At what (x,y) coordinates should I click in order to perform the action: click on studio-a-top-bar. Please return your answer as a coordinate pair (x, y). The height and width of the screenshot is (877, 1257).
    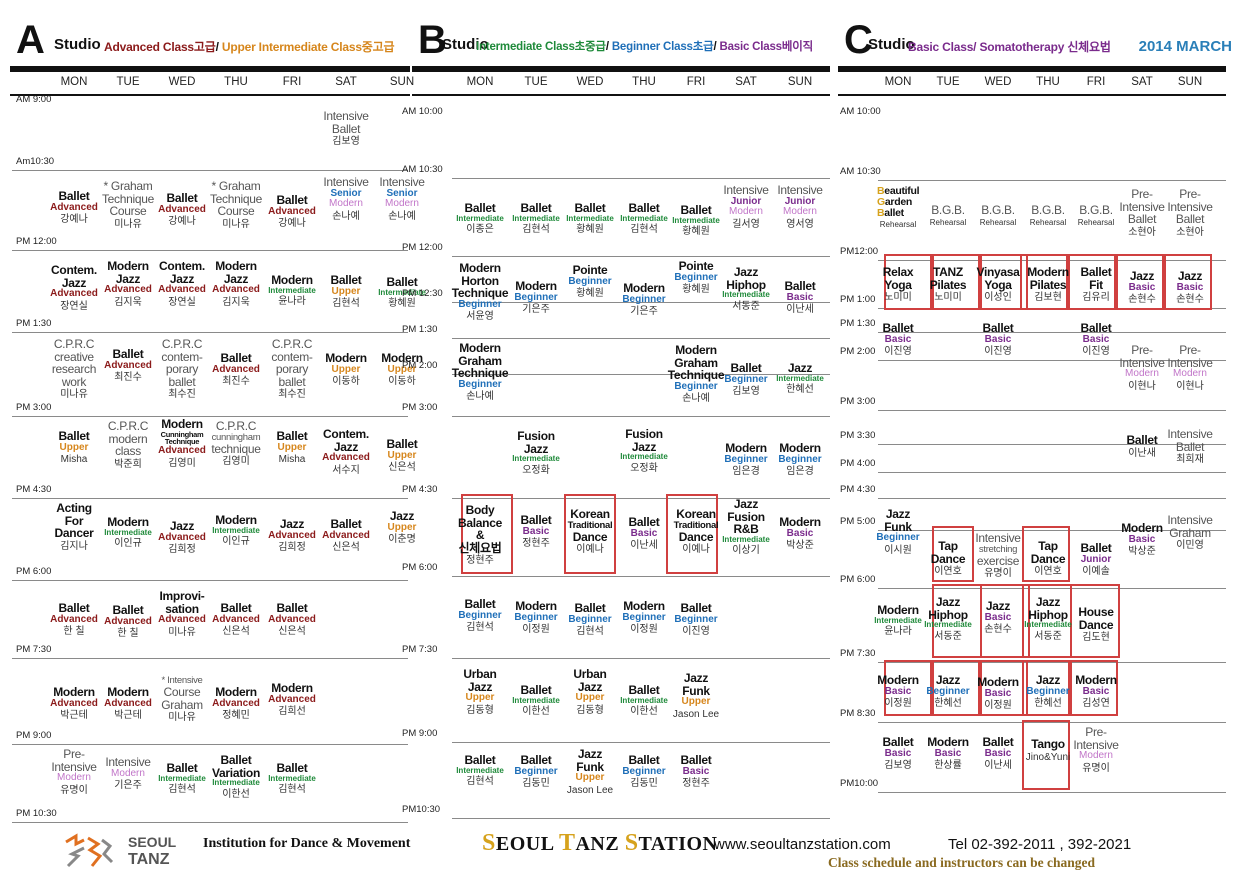
    Looking at the image, I should click on (210, 69).